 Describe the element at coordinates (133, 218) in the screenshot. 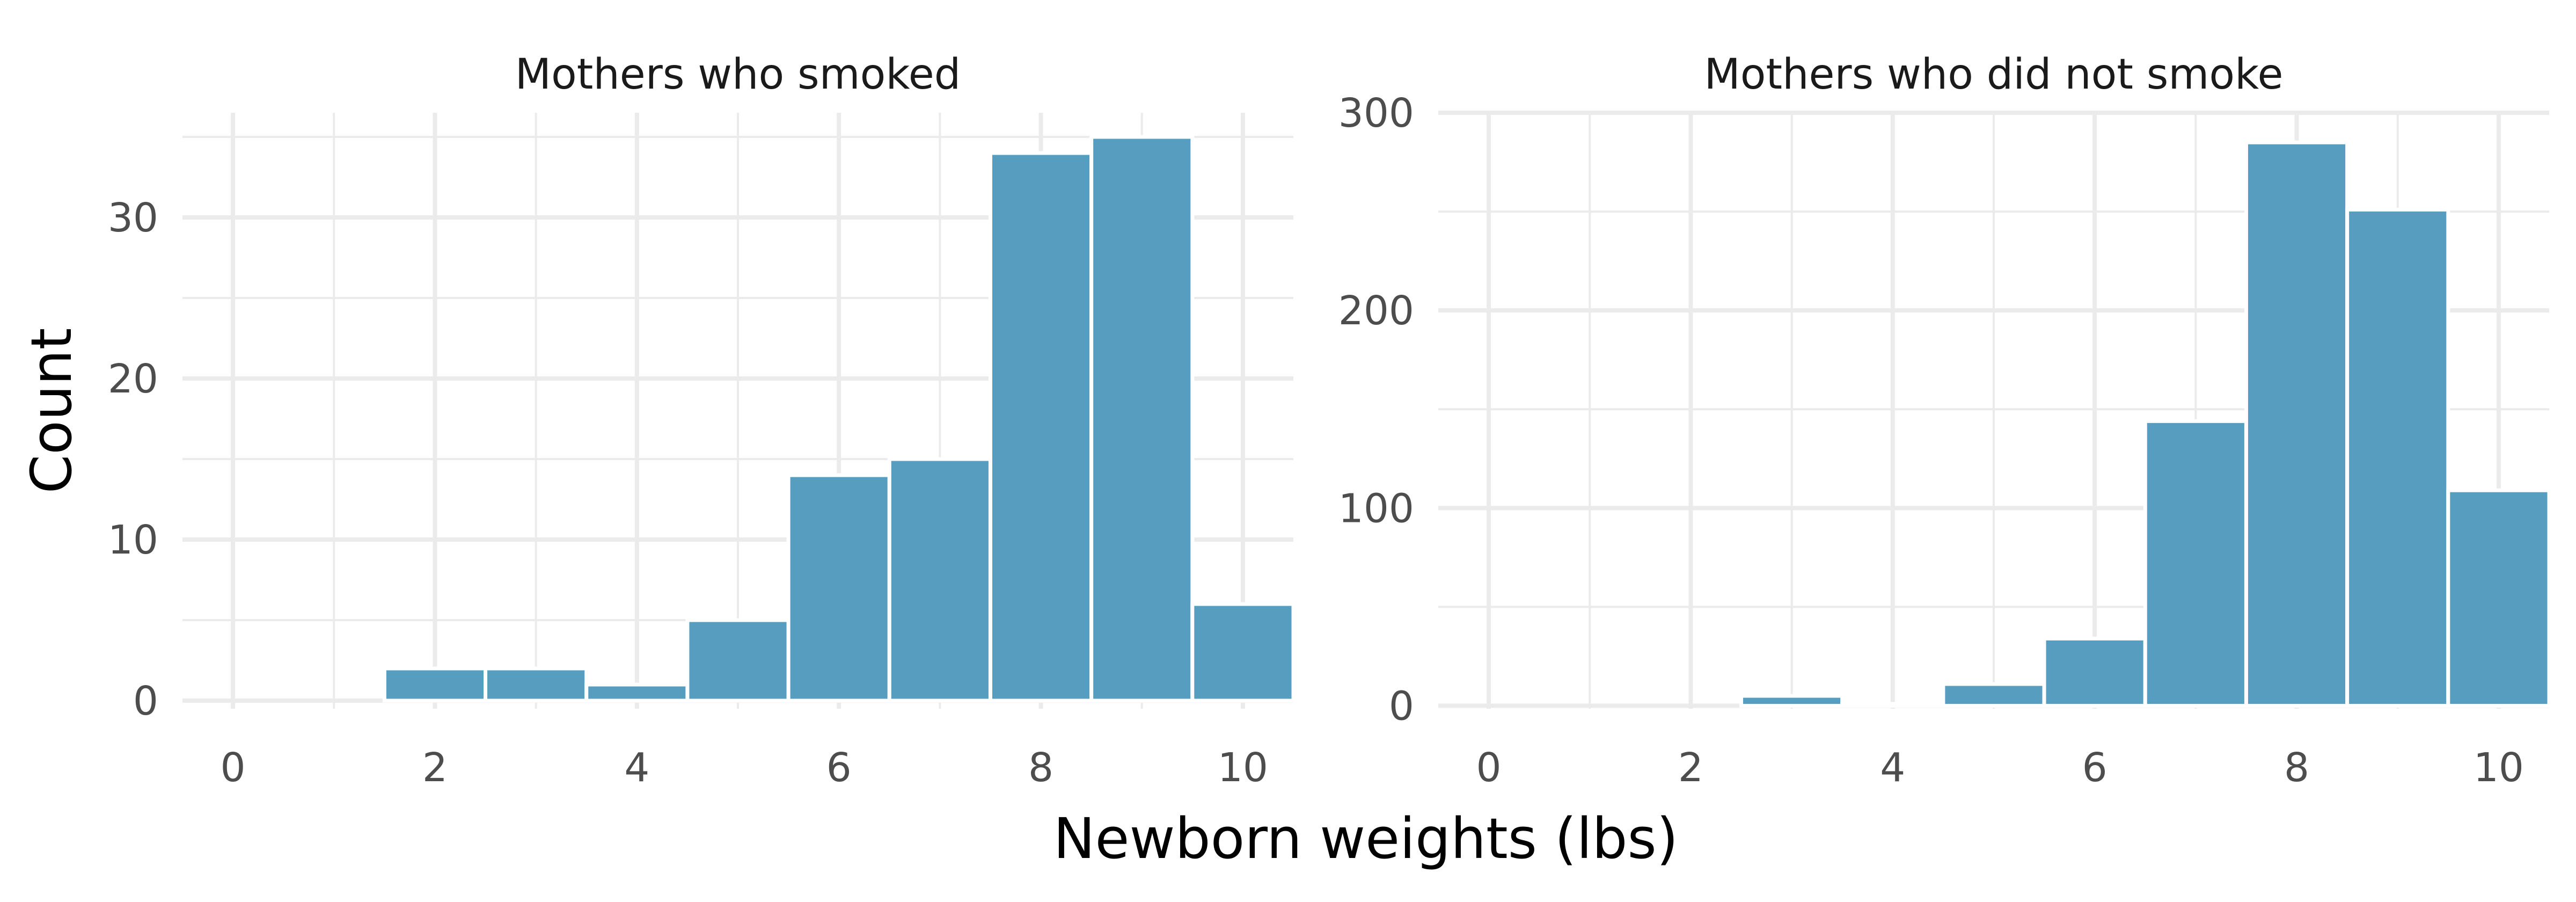

I see `y-tick-label: 30` at that location.